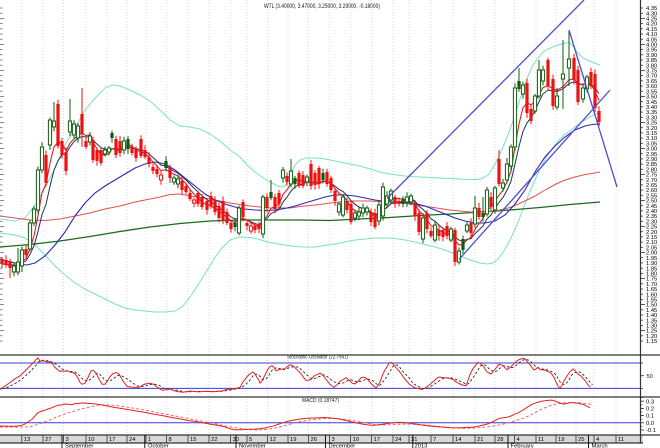 This screenshot has width=660, height=448. What do you see at coordinates (149, 440) in the screenshot?
I see `svg-text: 1` at bounding box center [149, 440].